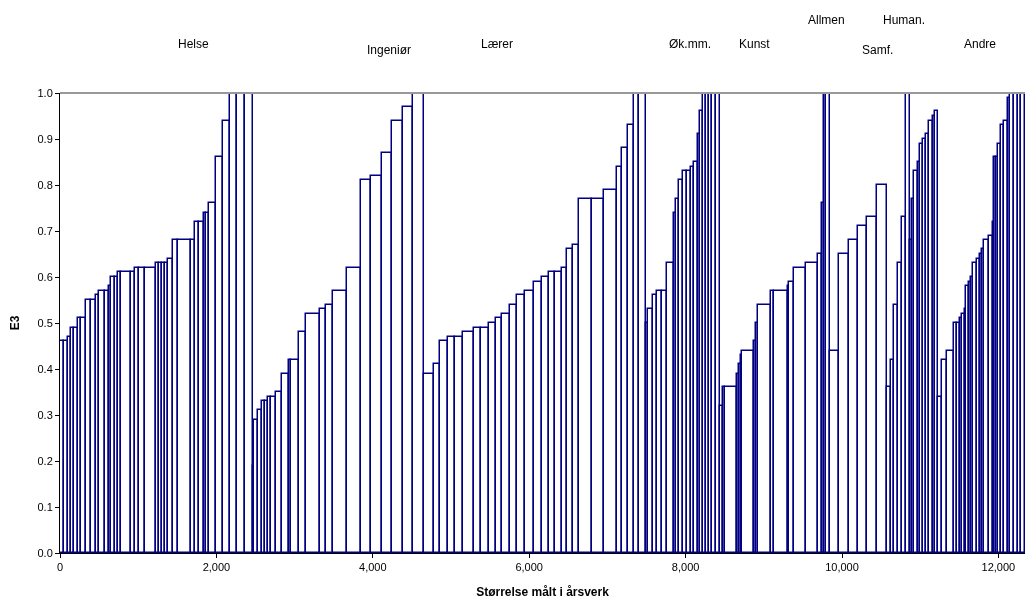 This screenshot has height=608, width=1031. What do you see at coordinates (45, 460) in the screenshot?
I see `y-tick-label: 0.2` at bounding box center [45, 460].